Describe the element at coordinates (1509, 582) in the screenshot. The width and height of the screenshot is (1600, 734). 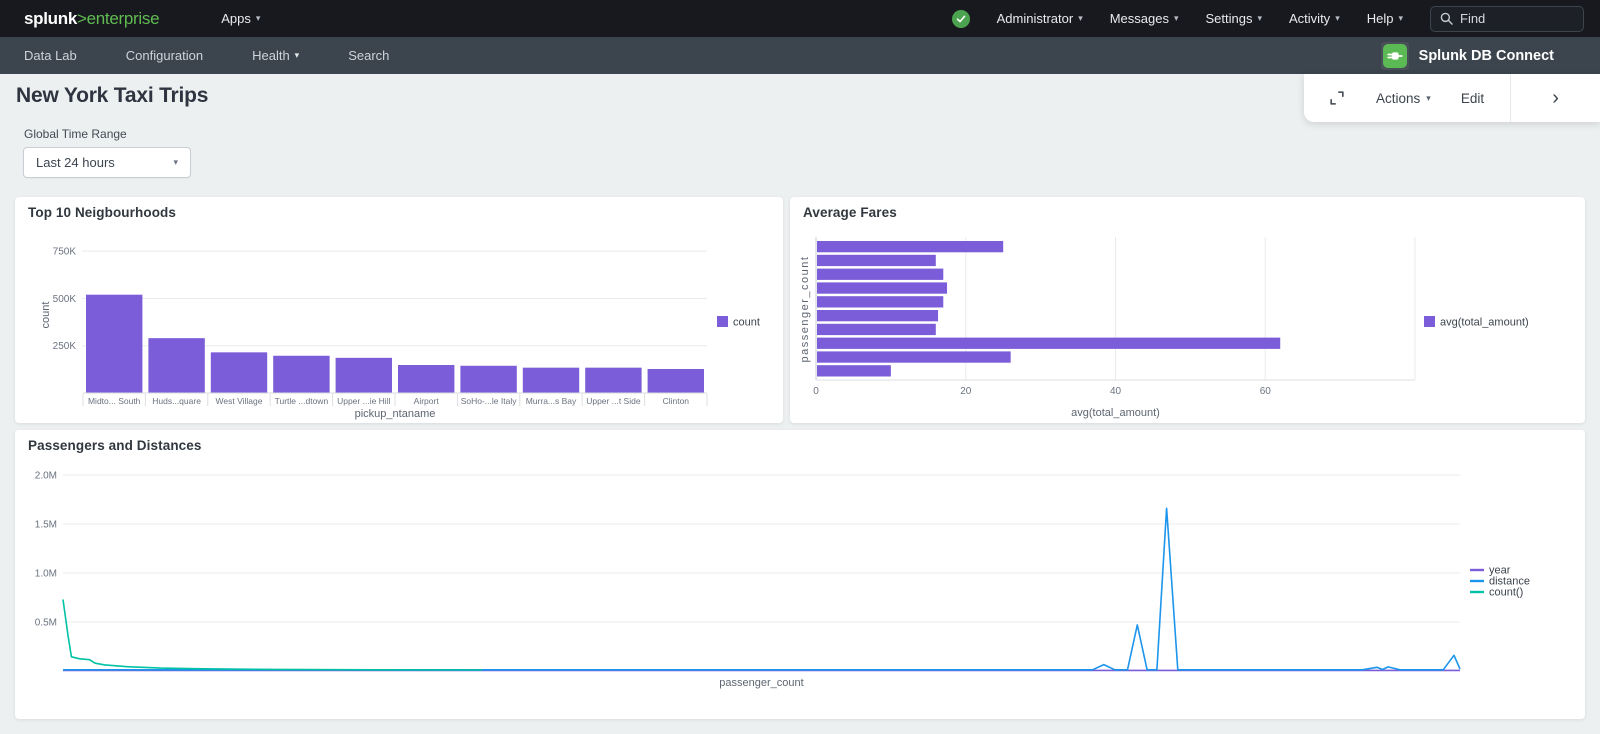
I see `svg-text: distance` at that location.